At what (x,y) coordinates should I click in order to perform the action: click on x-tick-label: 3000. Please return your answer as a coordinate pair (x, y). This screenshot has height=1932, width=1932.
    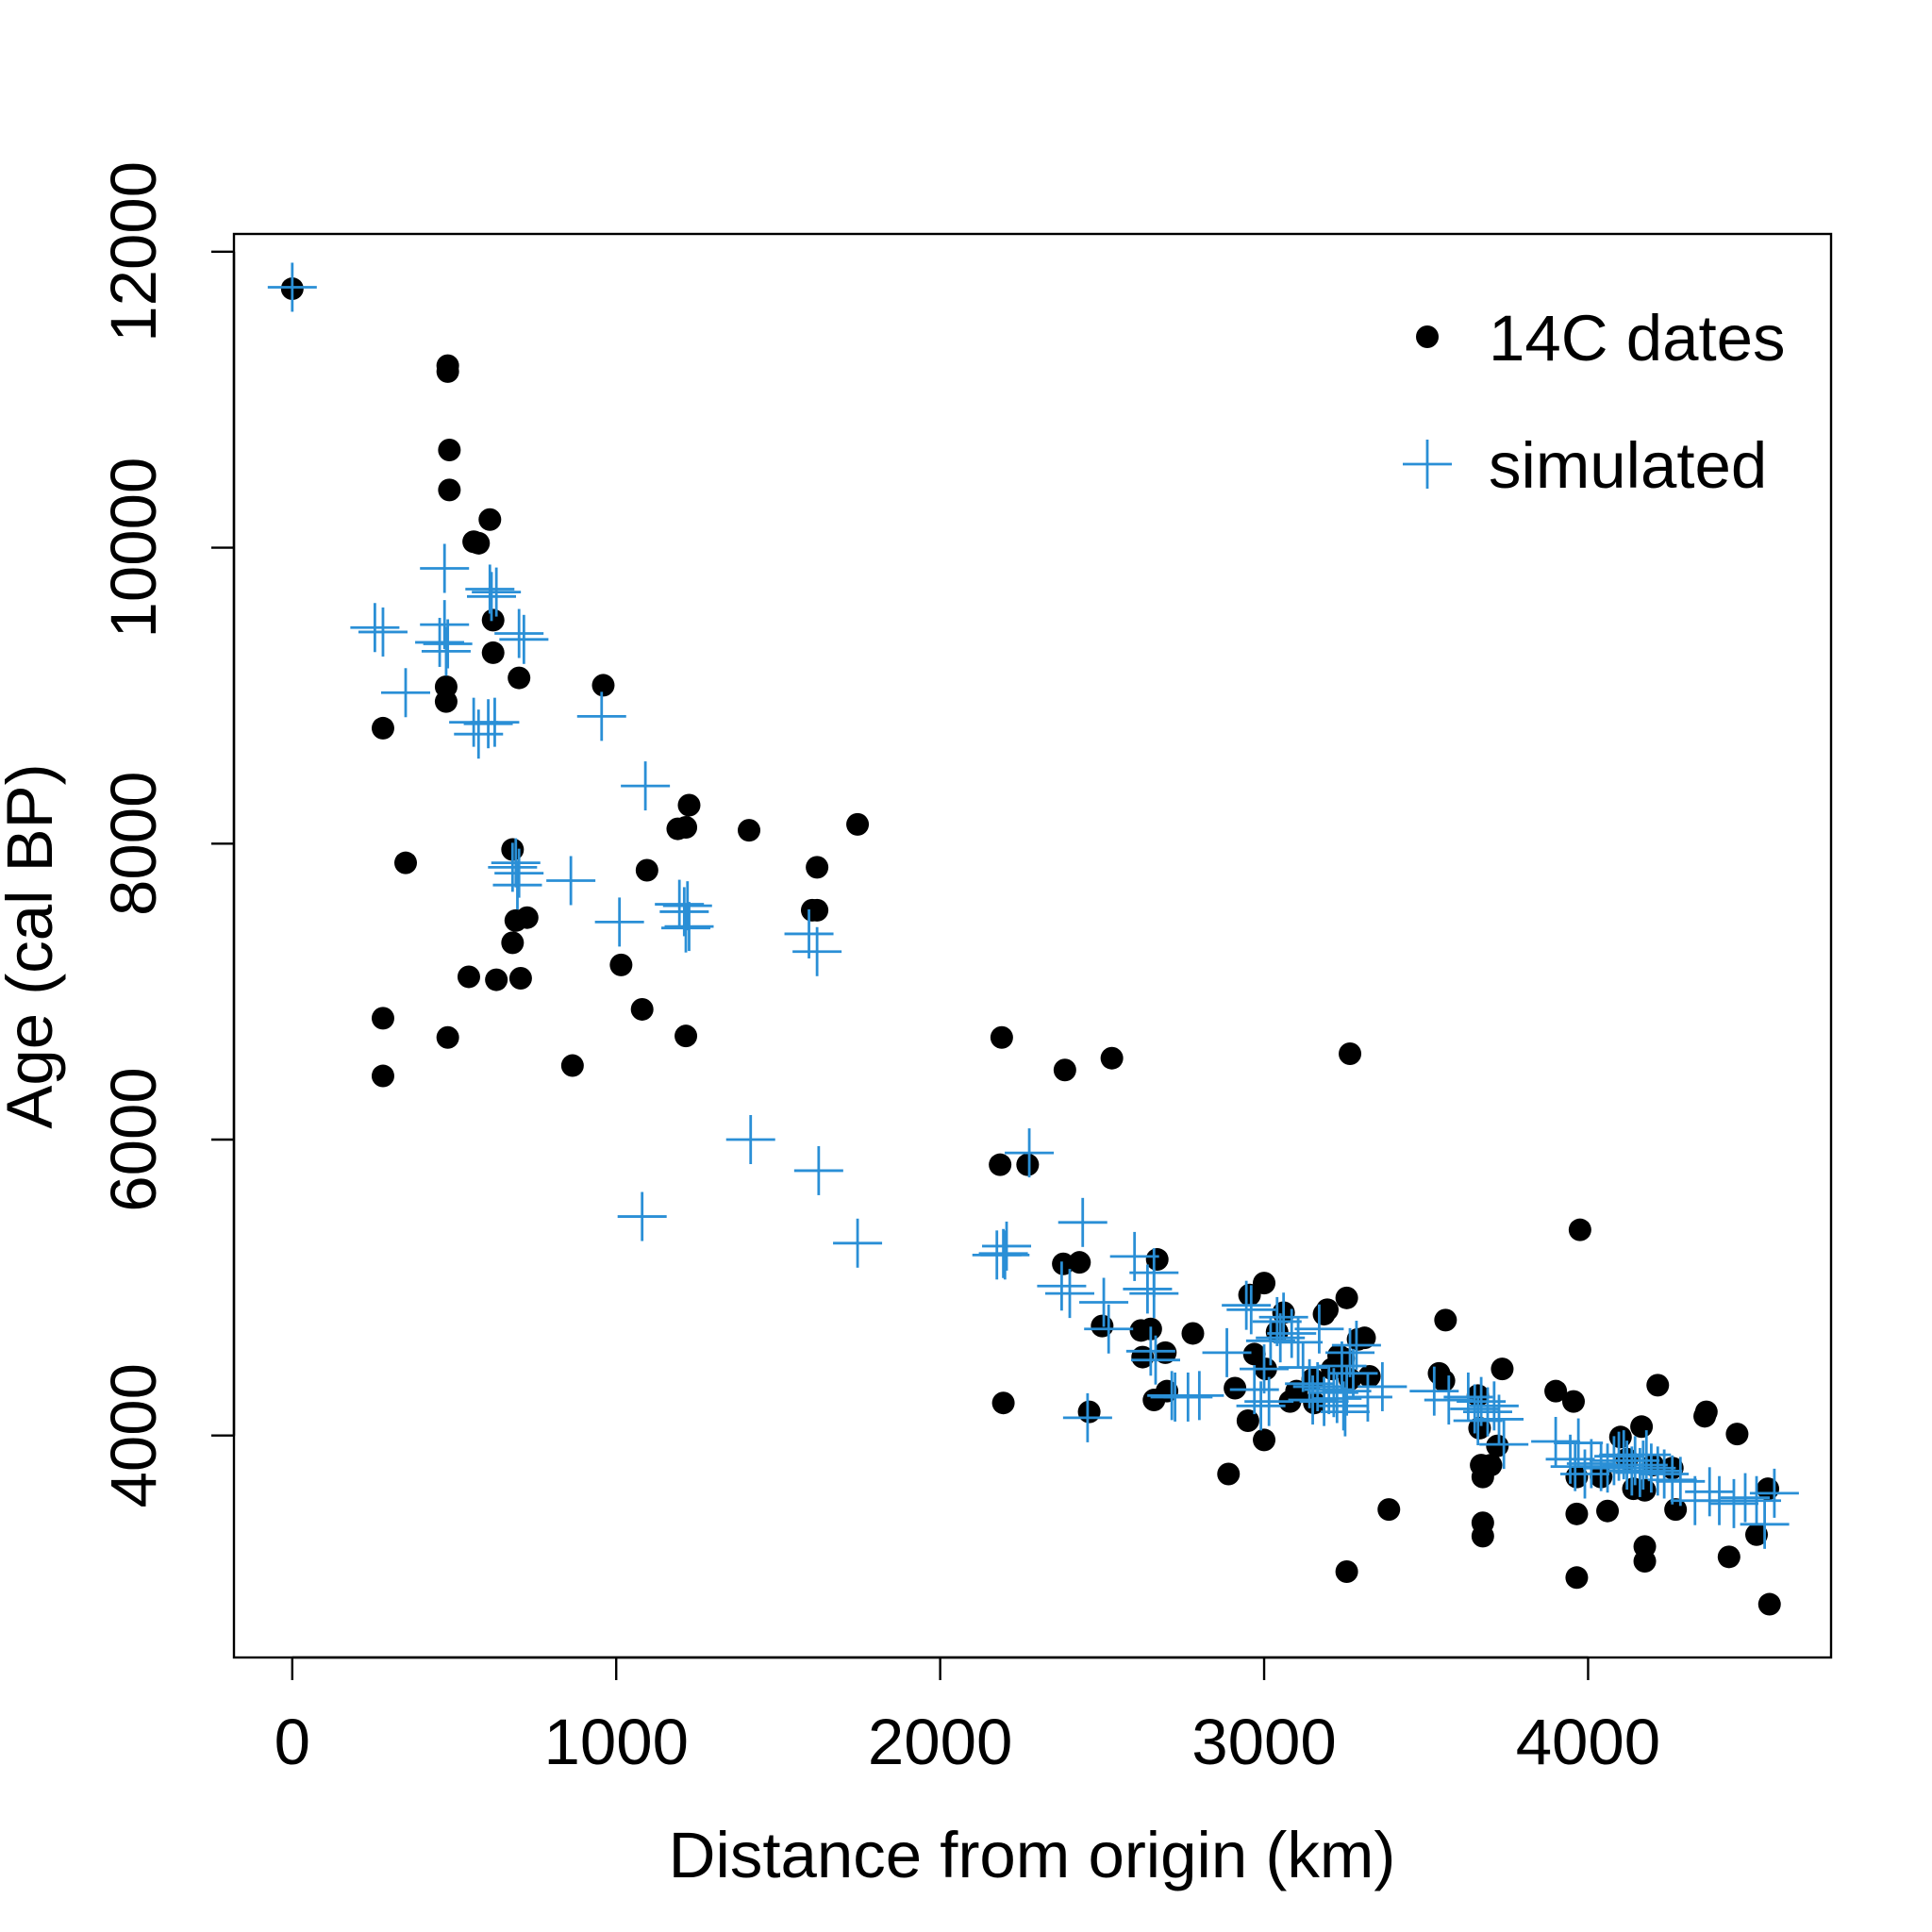
    Looking at the image, I should click on (1264, 1742).